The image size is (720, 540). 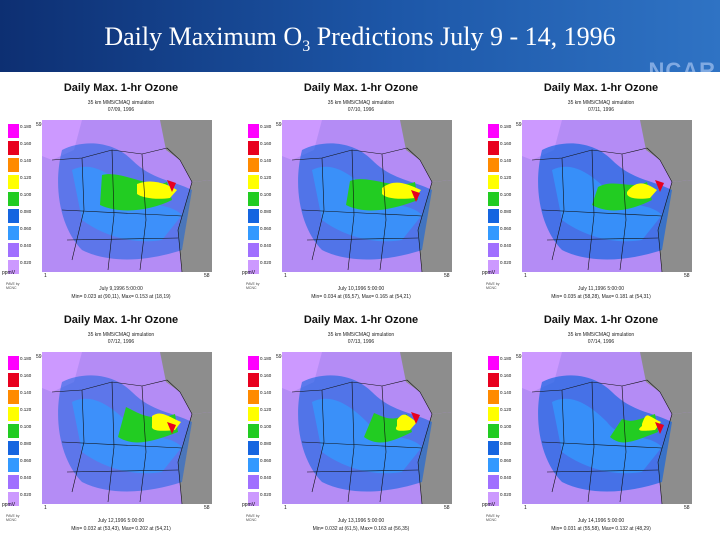 What do you see at coordinates (26, 245) in the screenshot?
I see `legend-value: 0.040` at bounding box center [26, 245].